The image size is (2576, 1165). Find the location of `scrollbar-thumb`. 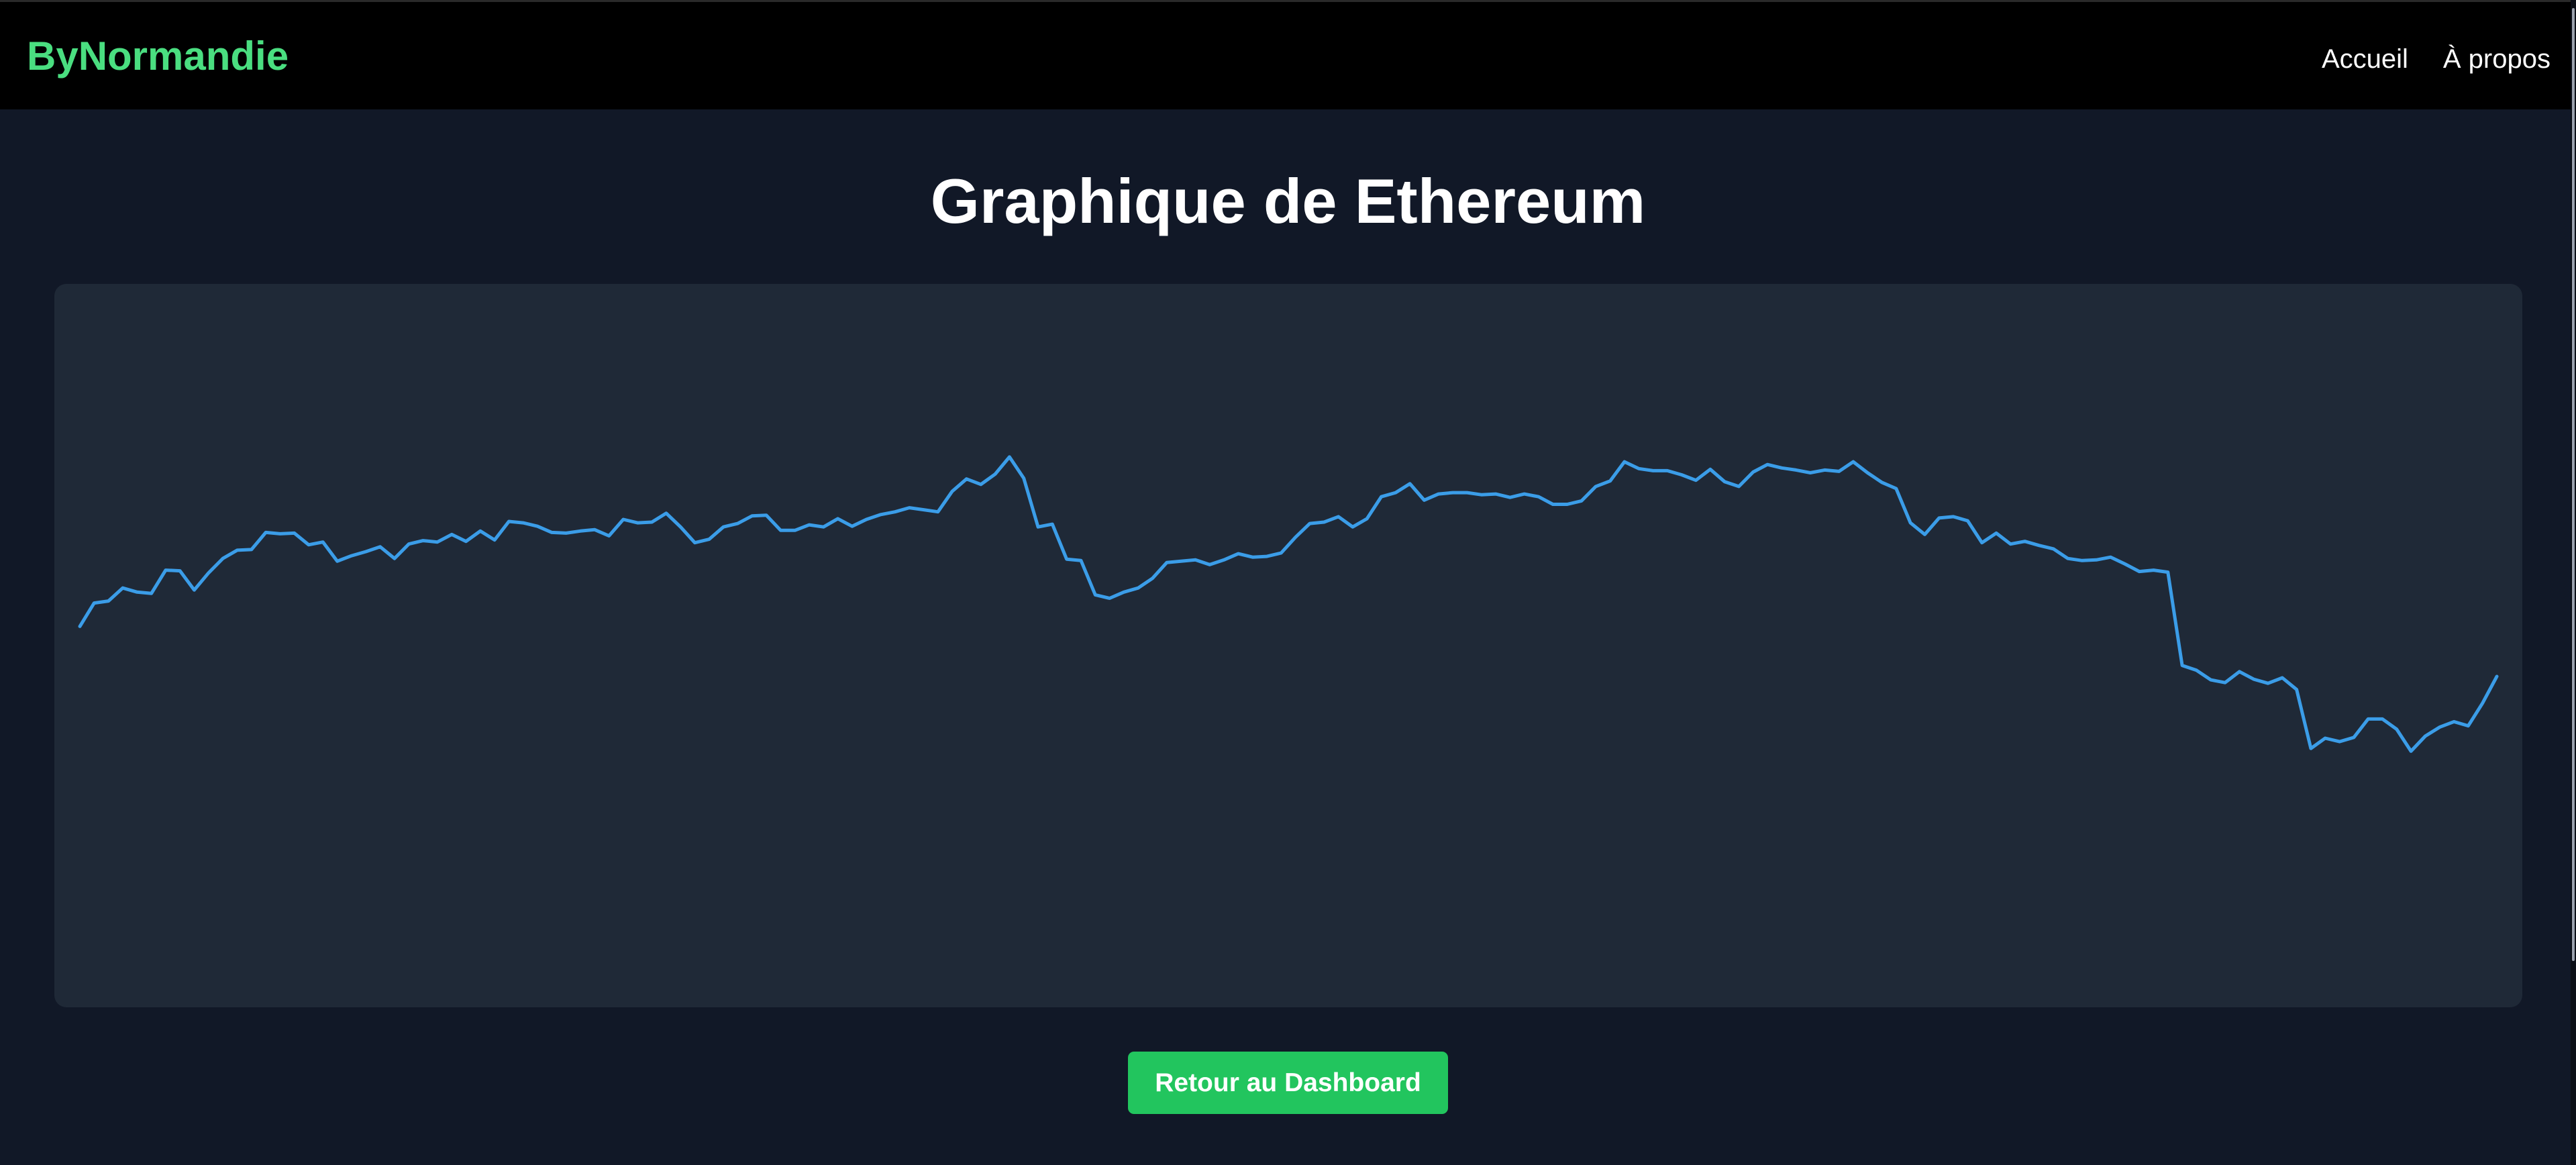

scrollbar-thumb is located at coordinates (2573, 485).